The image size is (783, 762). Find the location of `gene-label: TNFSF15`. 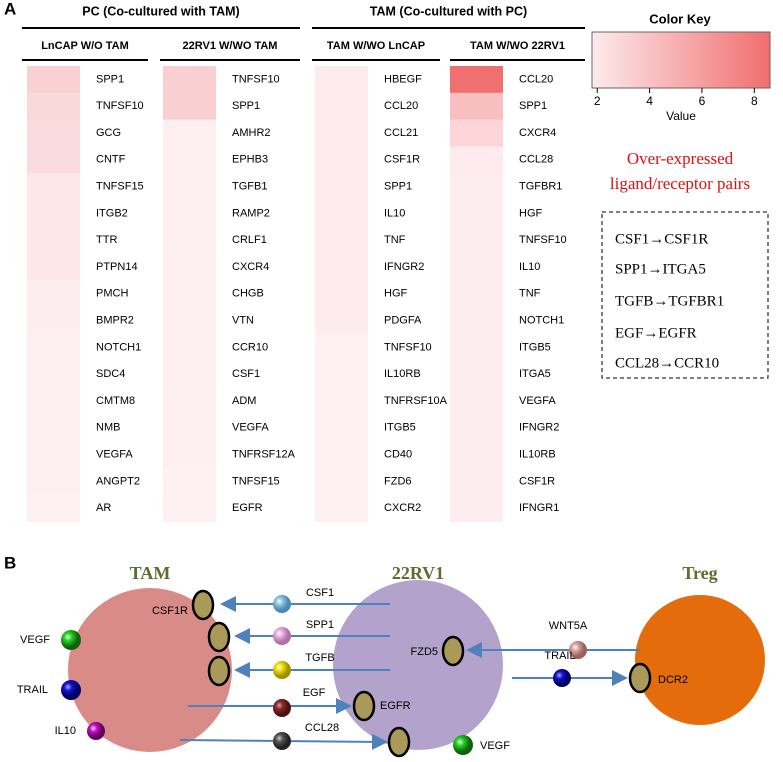

gene-label: TNFSF15 is located at coordinates (256, 481).